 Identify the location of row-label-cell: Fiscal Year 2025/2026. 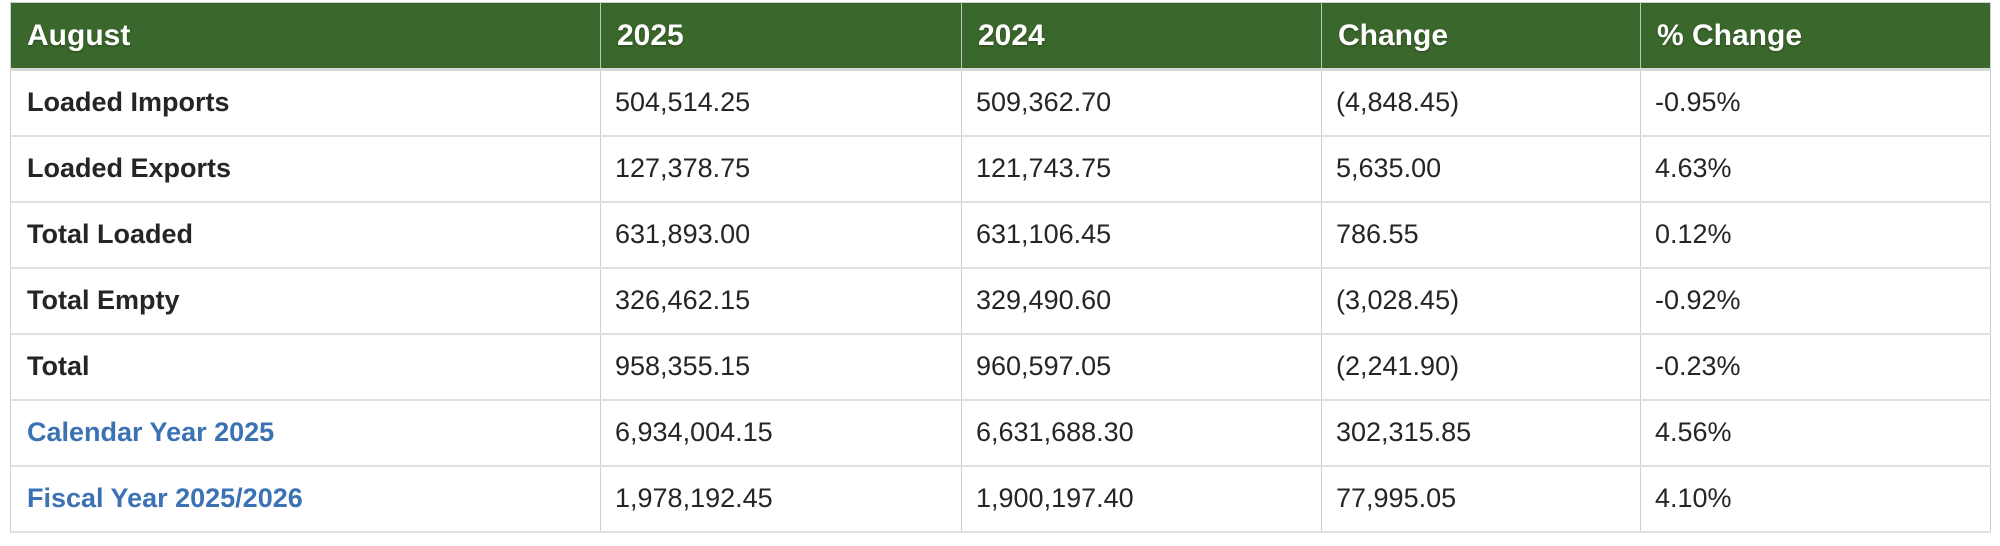
(305, 499).